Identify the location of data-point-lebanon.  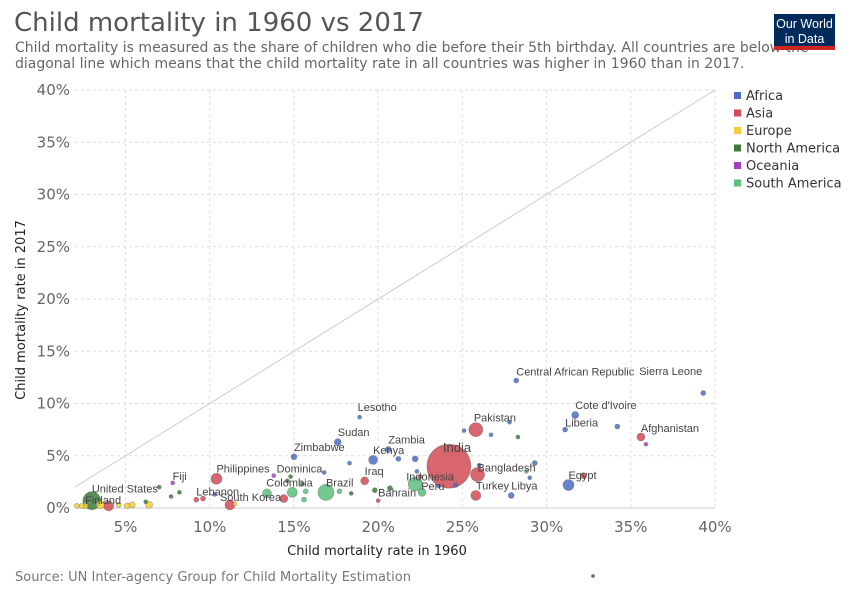
(196, 499).